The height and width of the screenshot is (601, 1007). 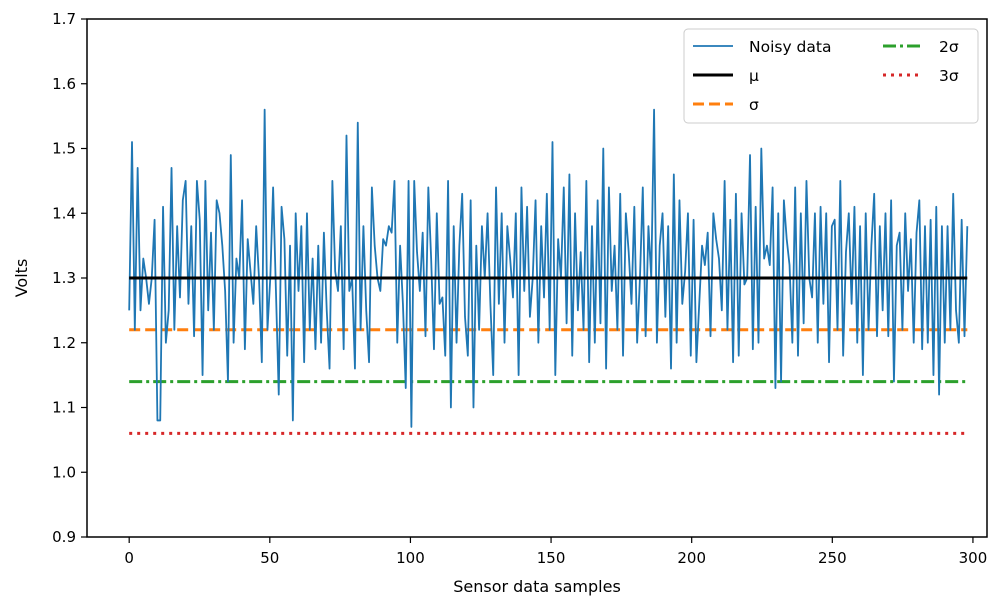 What do you see at coordinates (551, 558) in the screenshot?
I see `x-tick-label: 150` at bounding box center [551, 558].